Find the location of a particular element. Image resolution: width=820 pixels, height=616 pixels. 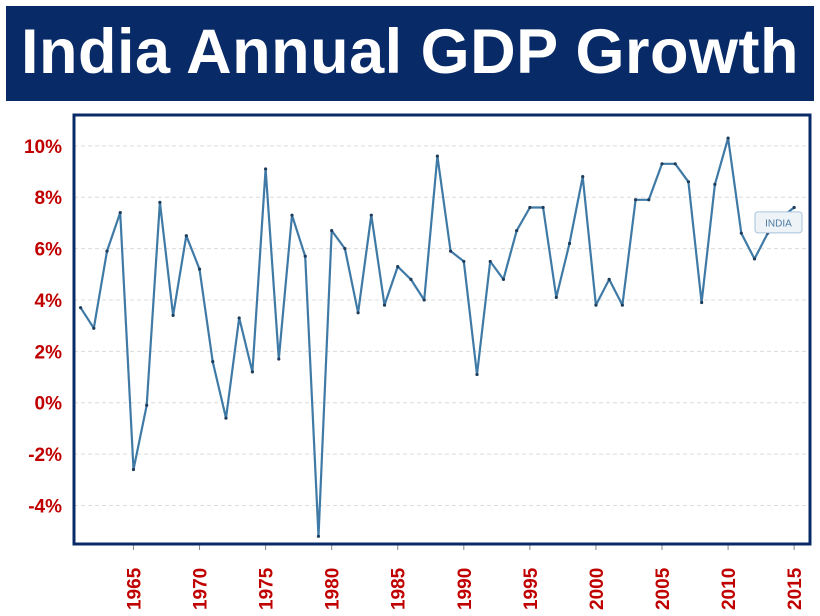

page-title: India Annual GDP Growth is located at coordinates (410, 51).